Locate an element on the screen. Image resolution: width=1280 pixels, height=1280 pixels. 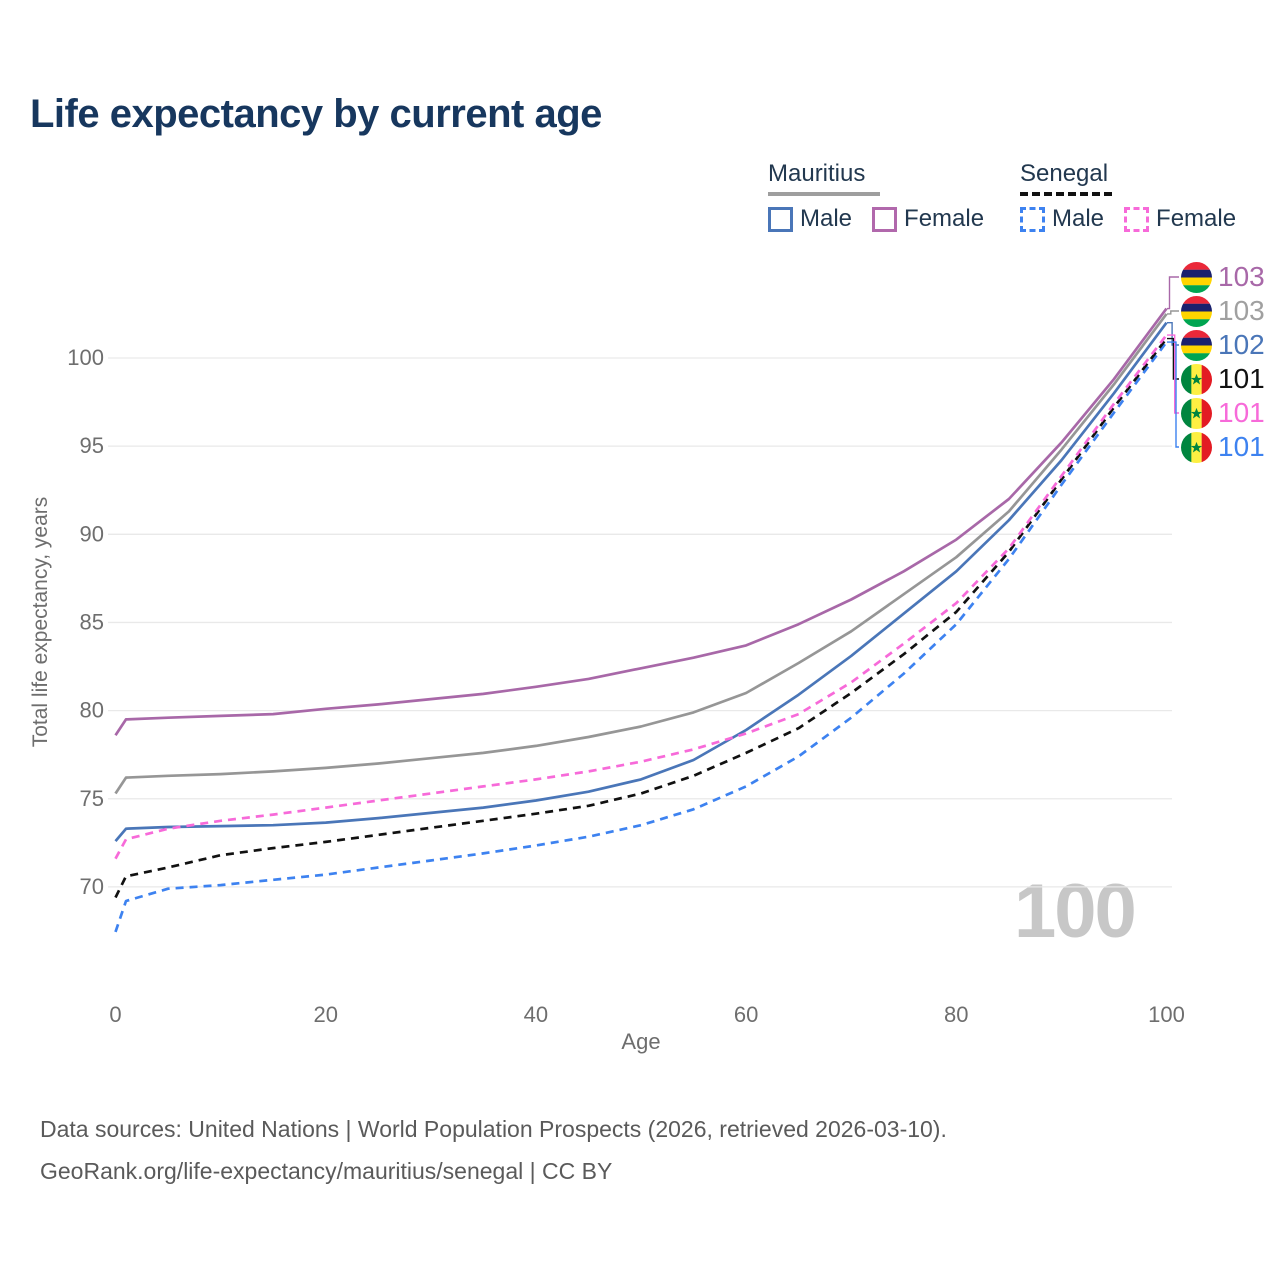
legend-group-mauritius: Mauritius Male Female is located at coordinates (876, 196).